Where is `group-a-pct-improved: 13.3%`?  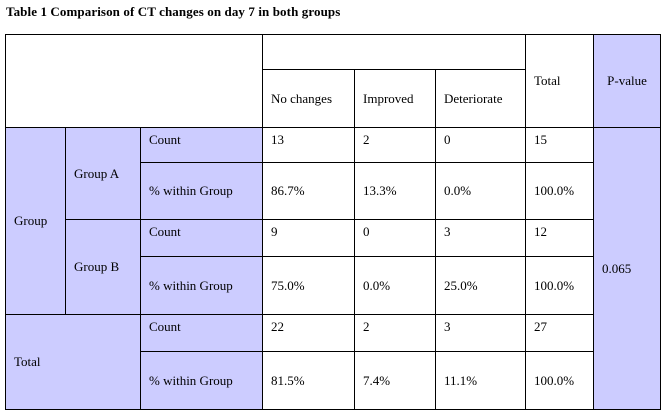
group-a-pct-improved: 13.3% is located at coordinates (395, 191).